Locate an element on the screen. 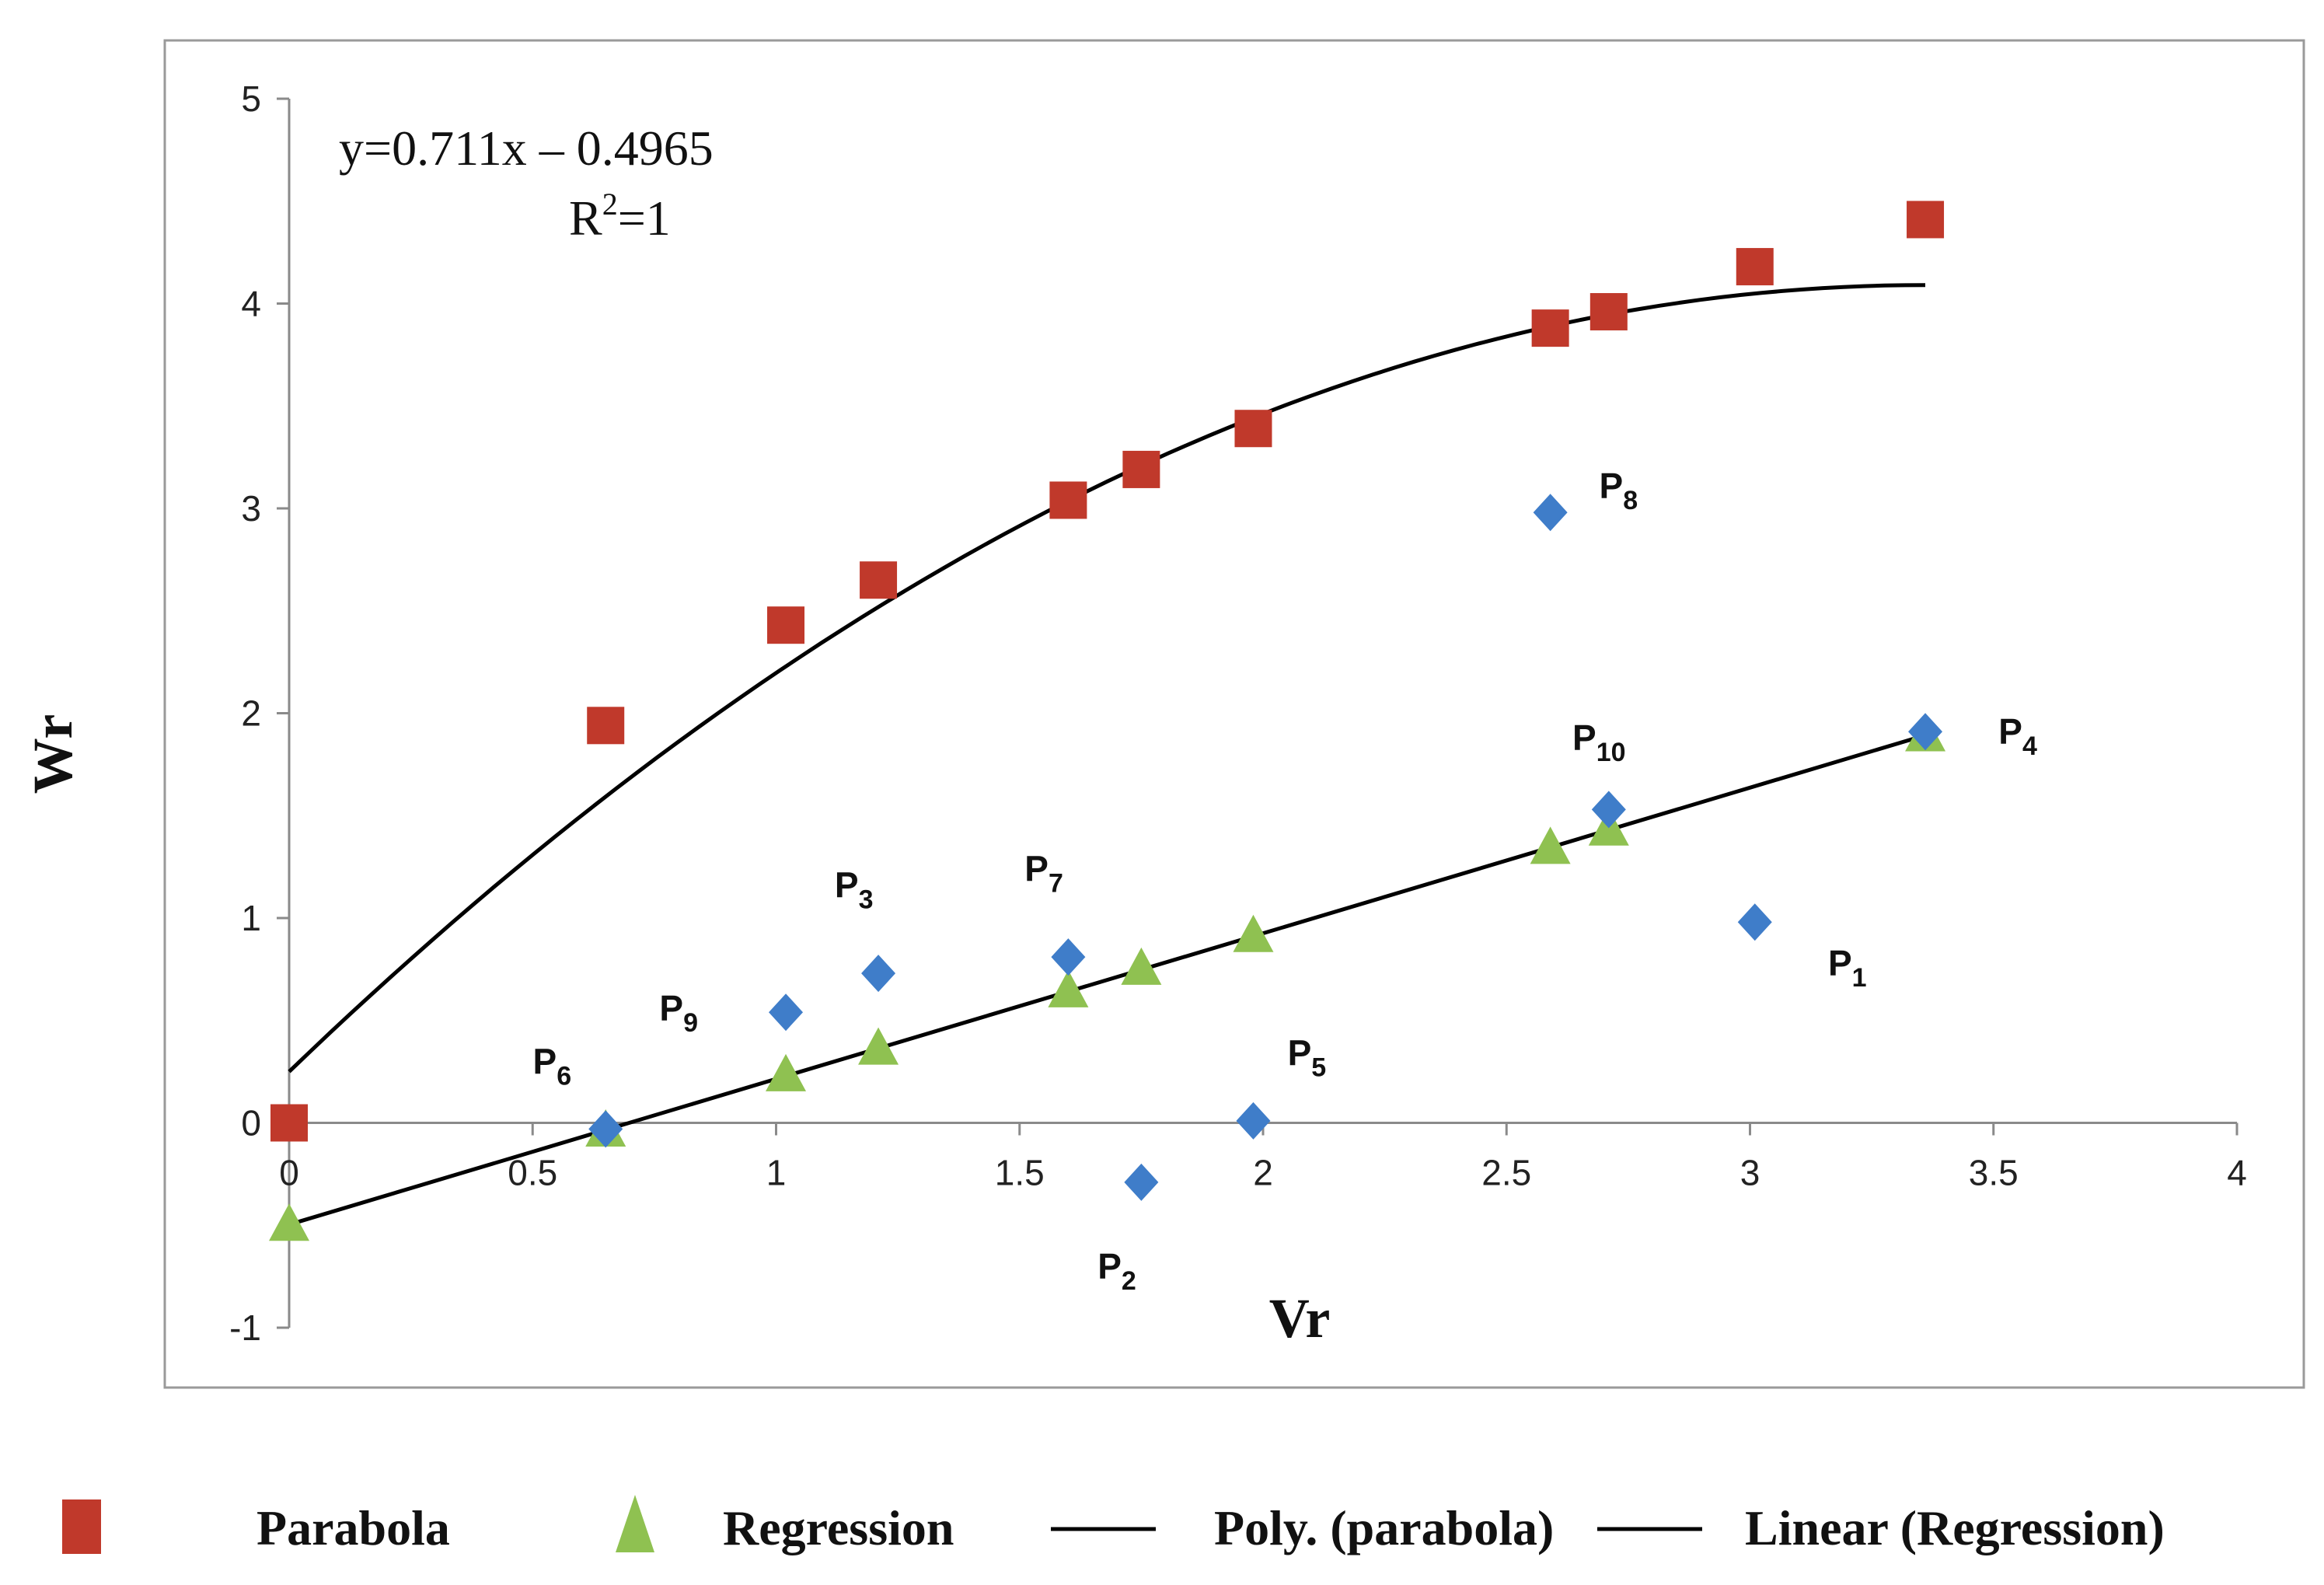  legend-label: Regression is located at coordinates (838, 1527).